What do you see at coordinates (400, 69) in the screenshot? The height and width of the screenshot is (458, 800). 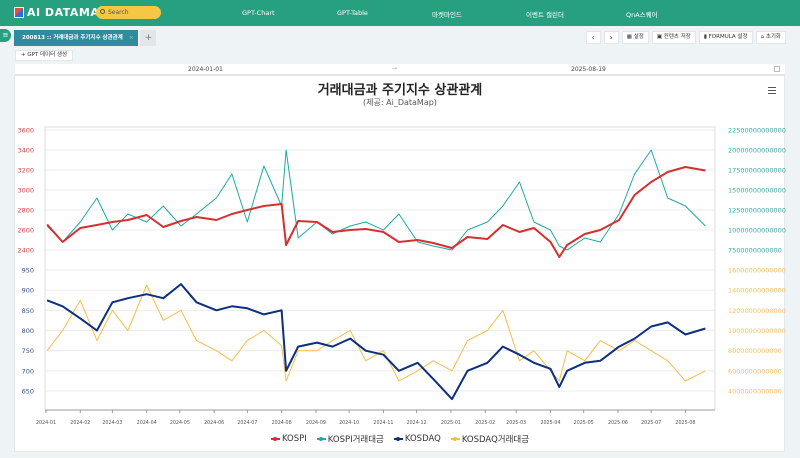 I see `date-range-picker: 2024-01-01 → 2025-08-19` at bounding box center [400, 69].